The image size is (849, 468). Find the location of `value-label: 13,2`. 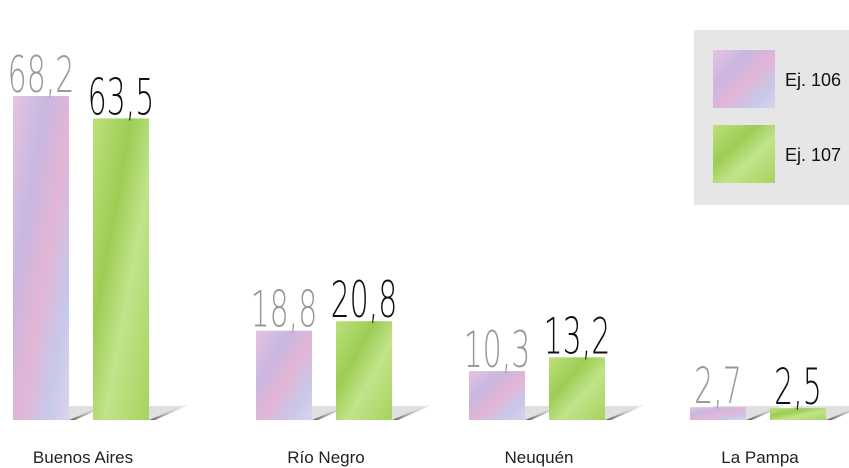

value-label: 13,2 is located at coordinates (577, 336).